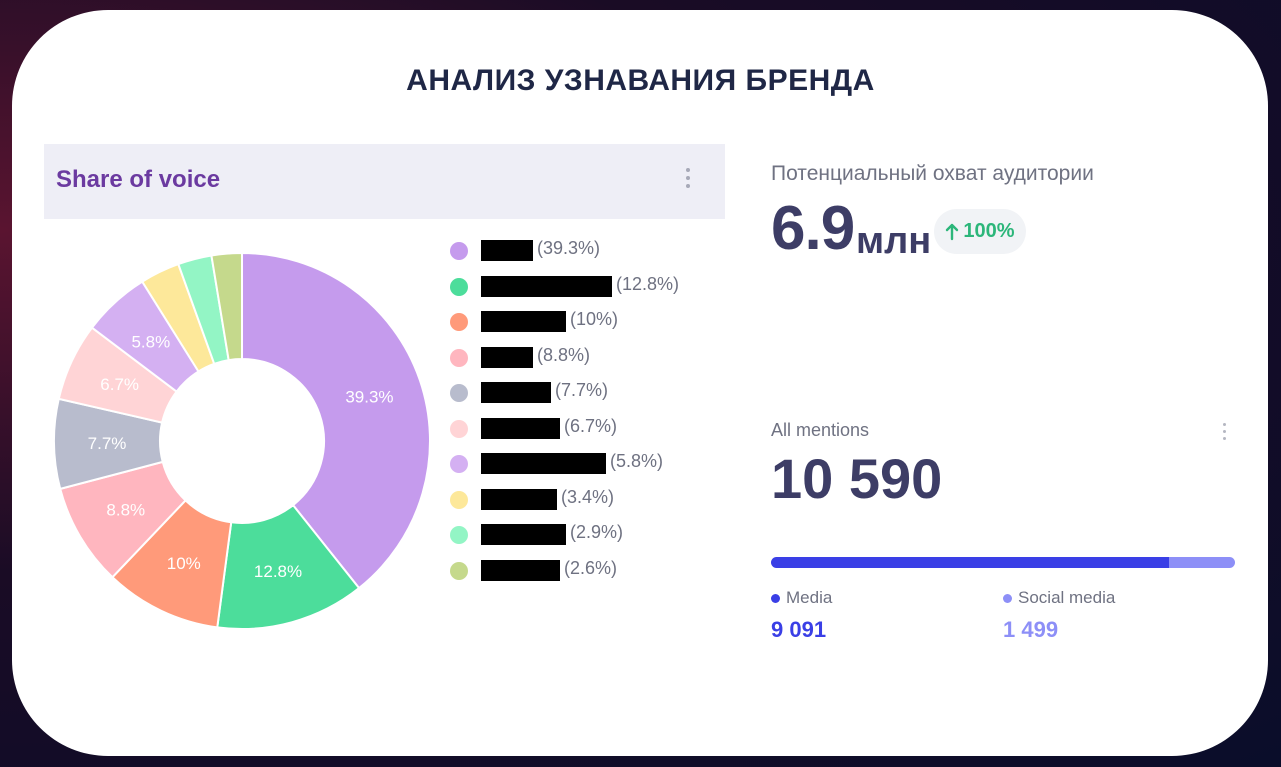 The width and height of the screenshot is (1281, 767). Describe the element at coordinates (184, 563) in the screenshot. I see `slice-label: 10%` at that location.